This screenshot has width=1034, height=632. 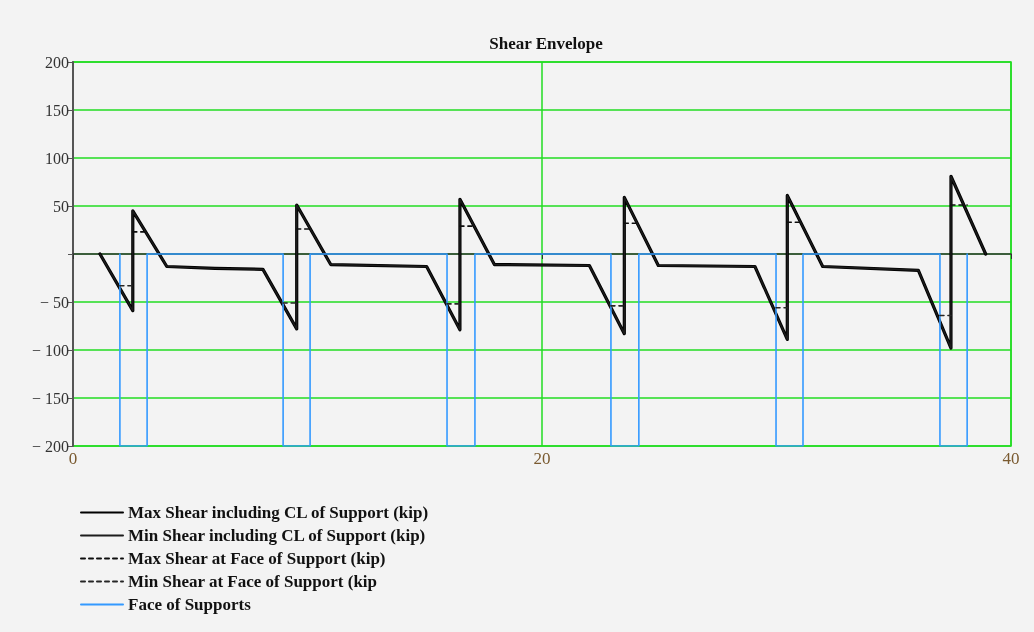 I want to click on legend-label: Min Shear including CL of Support (kip), so click(x=277, y=535).